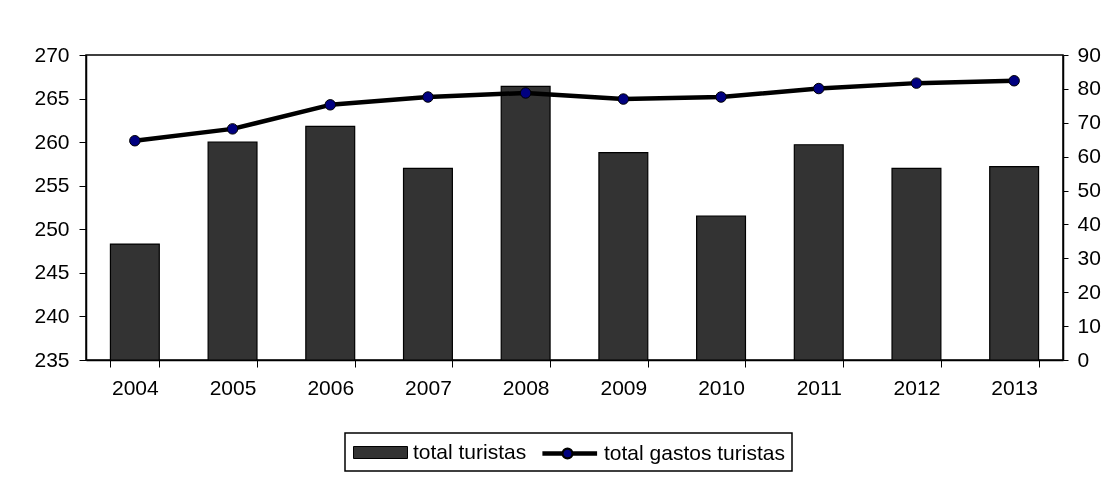 The width and height of the screenshot is (1111, 477). What do you see at coordinates (624, 387) in the screenshot?
I see `x-tick-label: 2009` at bounding box center [624, 387].